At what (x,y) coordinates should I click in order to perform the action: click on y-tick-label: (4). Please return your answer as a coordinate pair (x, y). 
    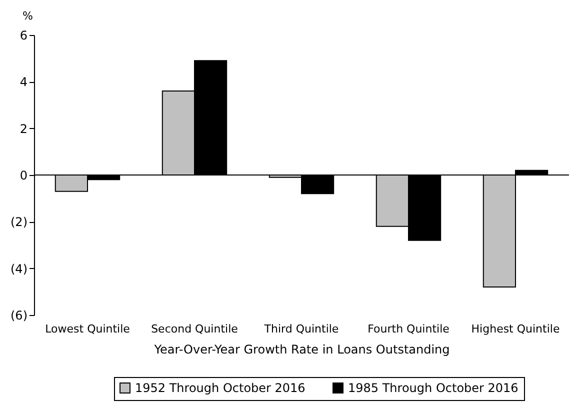
    Looking at the image, I should click on (19, 269).